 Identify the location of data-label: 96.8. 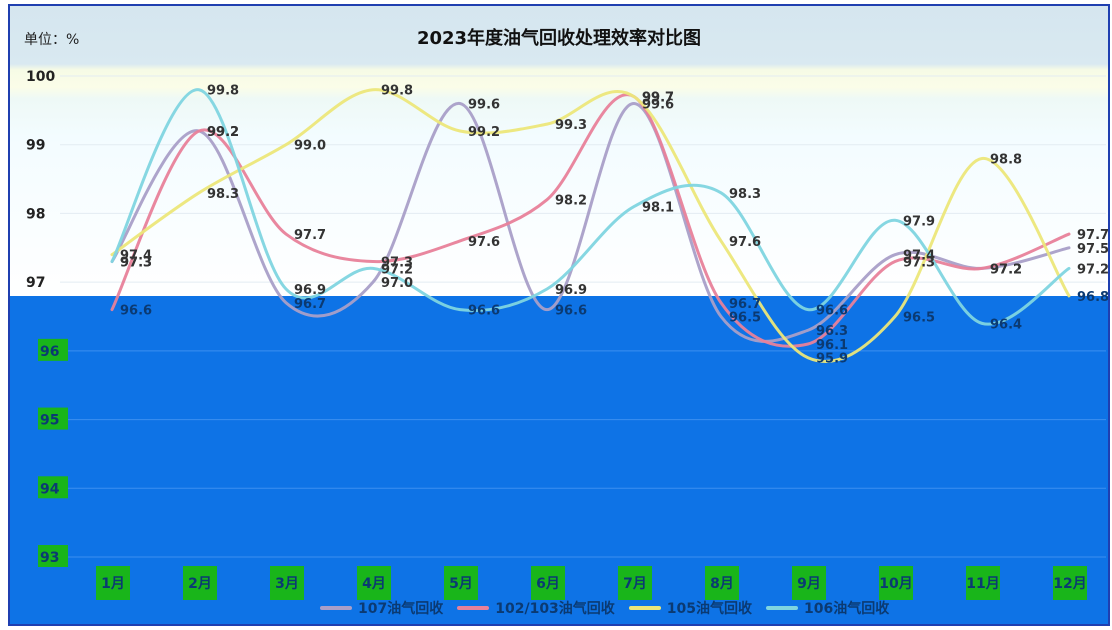
(1092, 297).